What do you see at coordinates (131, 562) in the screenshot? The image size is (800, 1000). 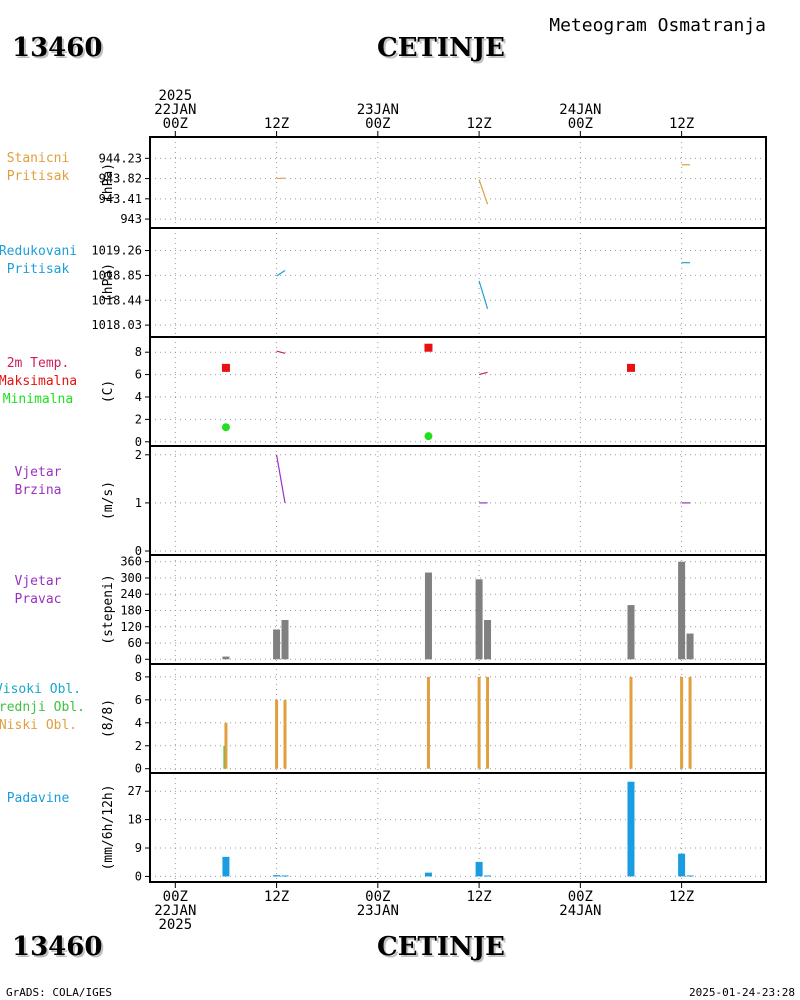 I see `y-tick-label: 360` at bounding box center [131, 562].